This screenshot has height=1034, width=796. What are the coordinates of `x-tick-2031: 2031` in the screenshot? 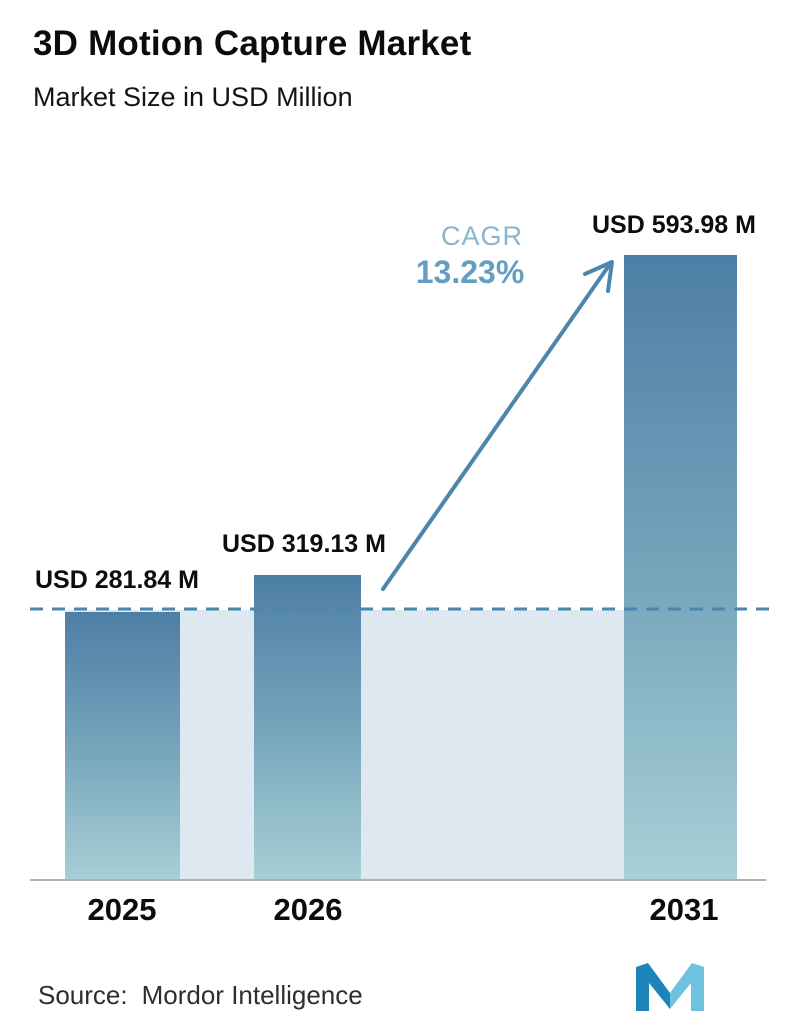 It's located at (684, 909).